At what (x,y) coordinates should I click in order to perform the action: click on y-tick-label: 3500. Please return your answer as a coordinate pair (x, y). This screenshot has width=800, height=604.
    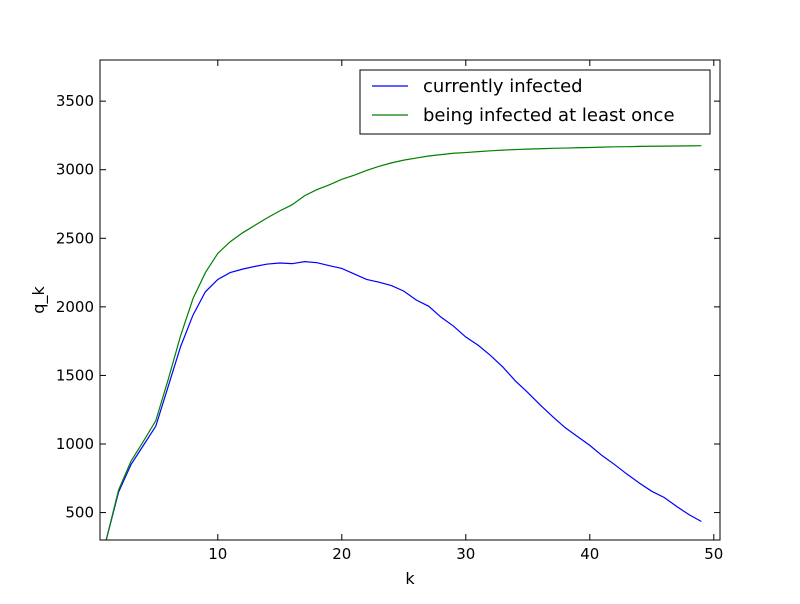
    Looking at the image, I should click on (75, 101).